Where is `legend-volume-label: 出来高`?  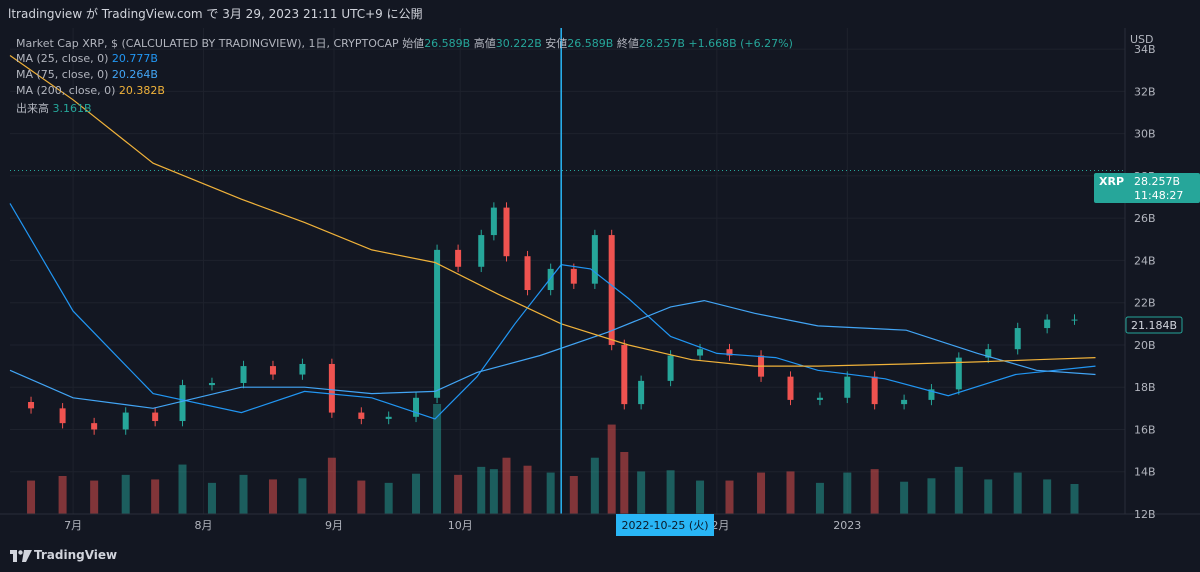
legend-volume-label: 出来高 is located at coordinates (32, 108).